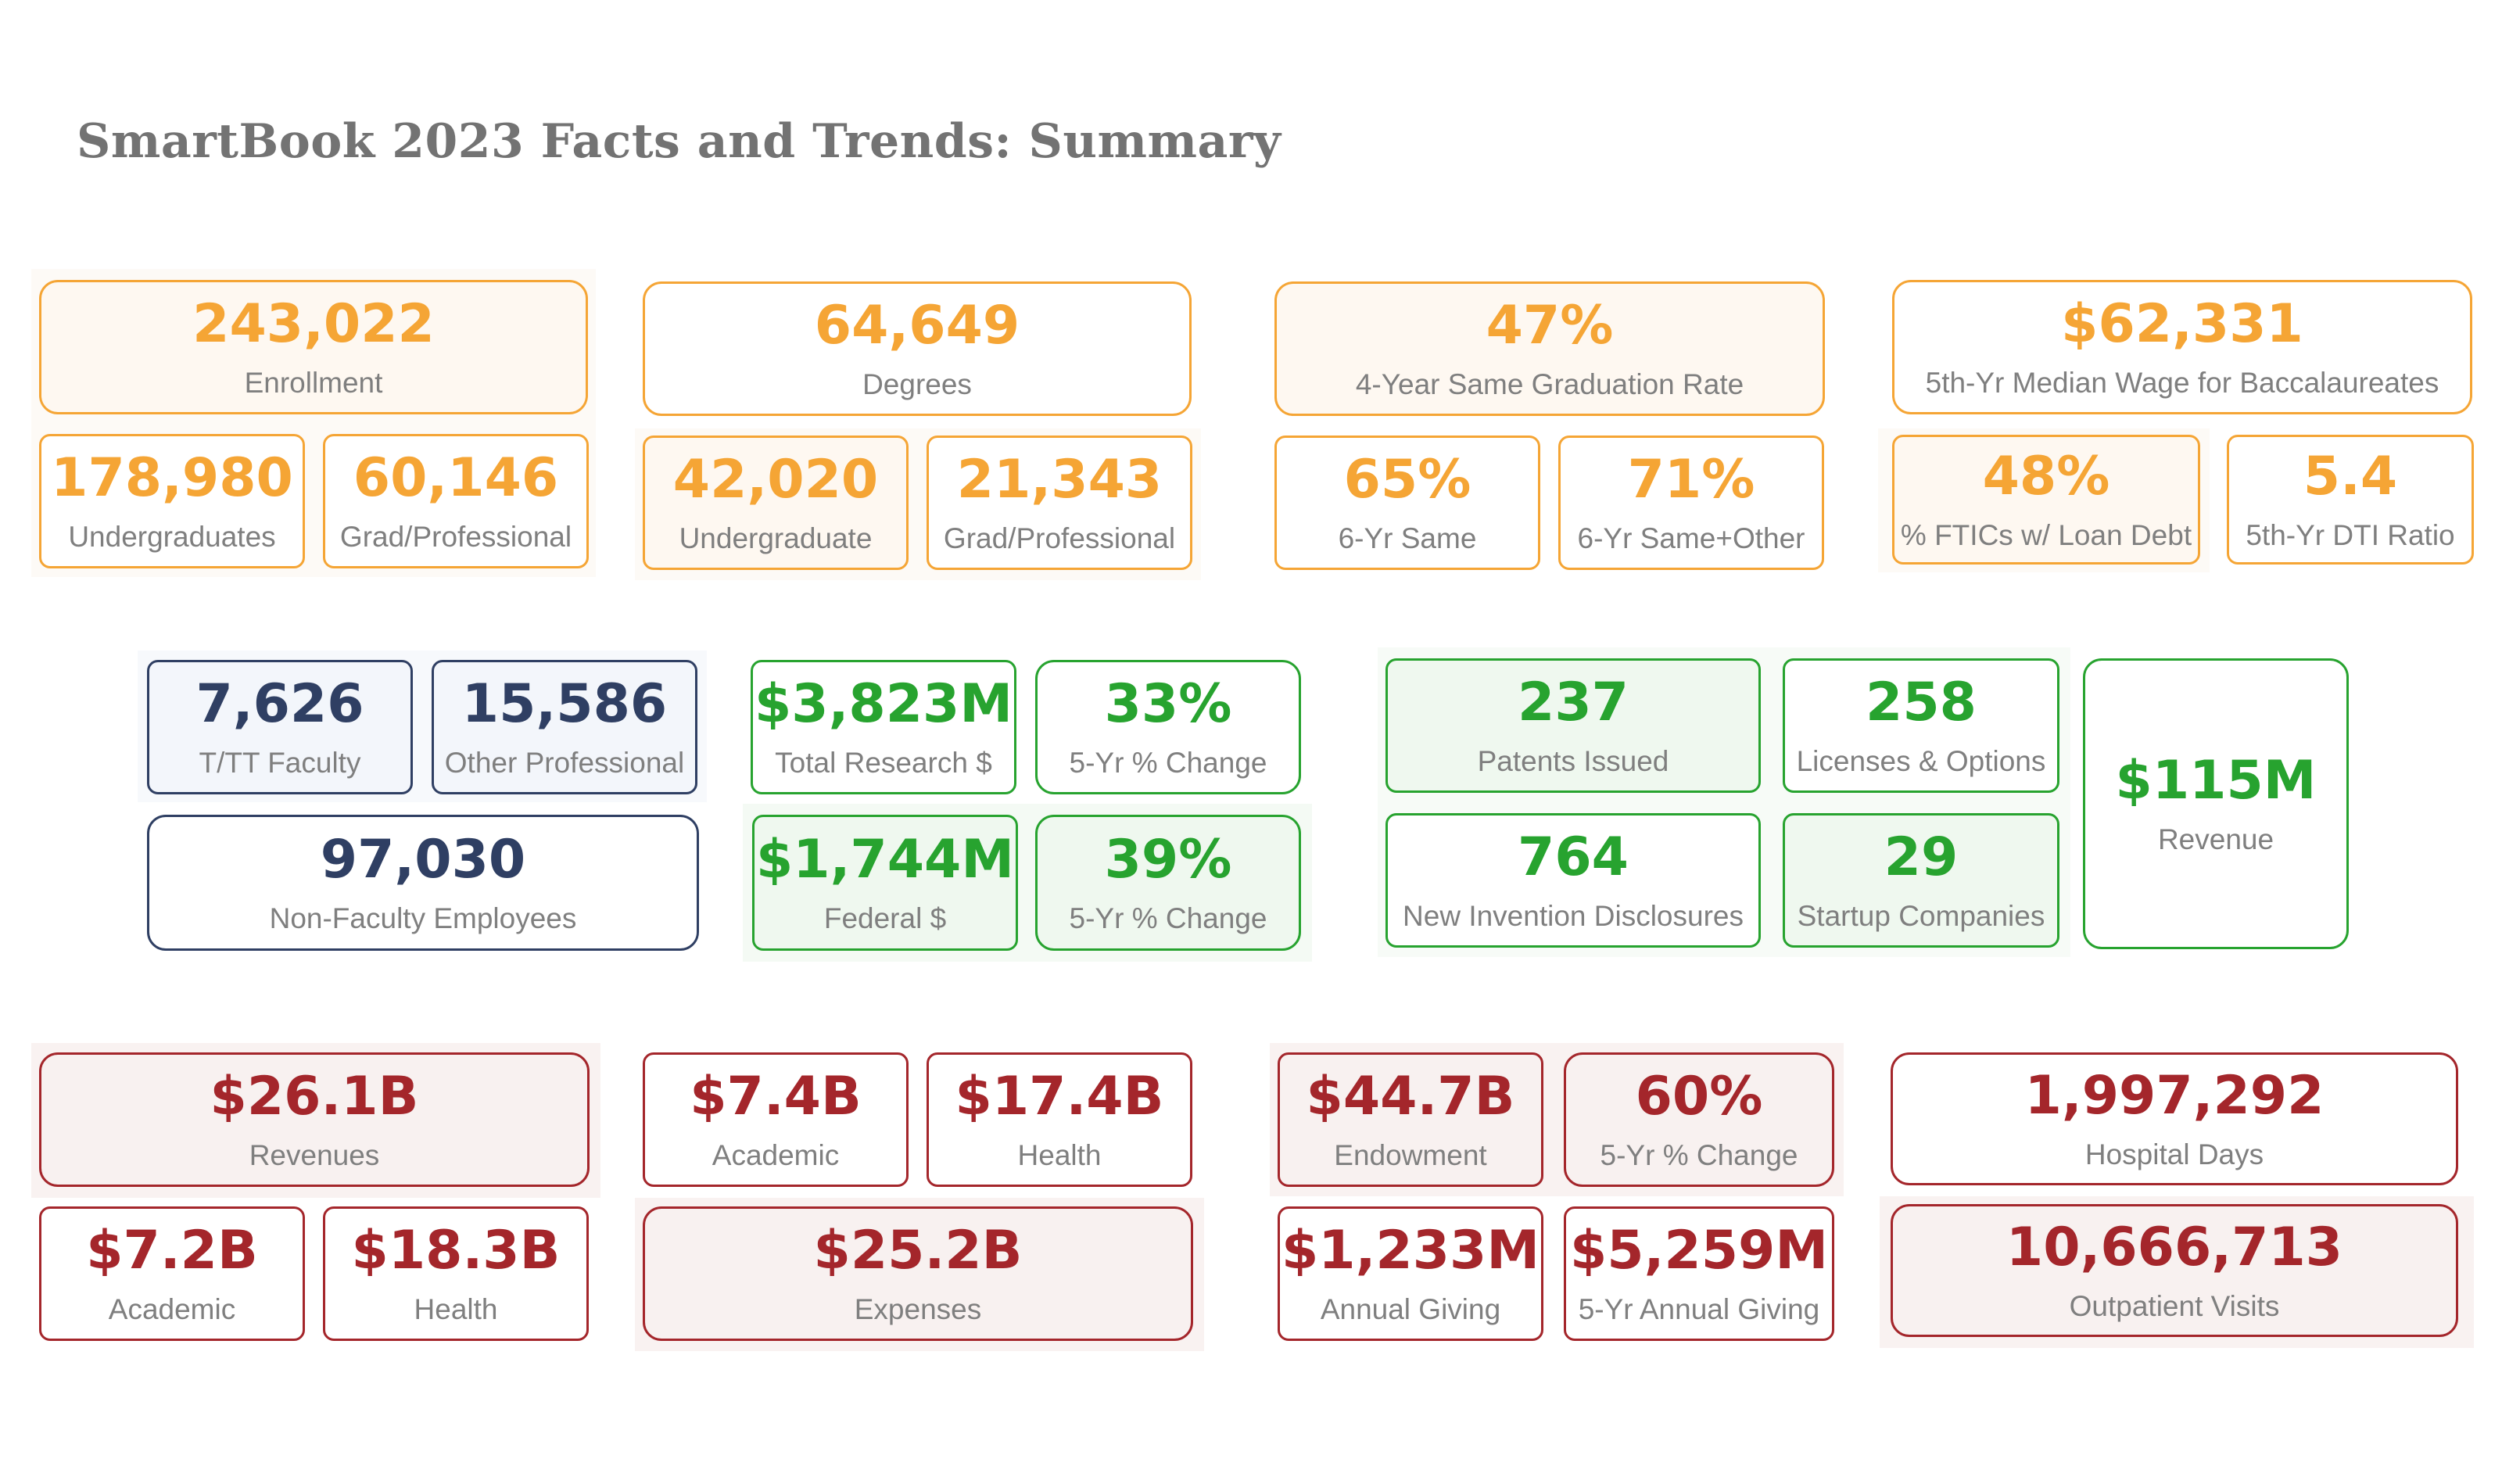 This screenshot has height=1484, width=2502. What do you see at coordinates (455, 536) in the screenshot?
I see `grad-professional-enrollment-label: Grad/Professional` at bounding box center [455, 536].